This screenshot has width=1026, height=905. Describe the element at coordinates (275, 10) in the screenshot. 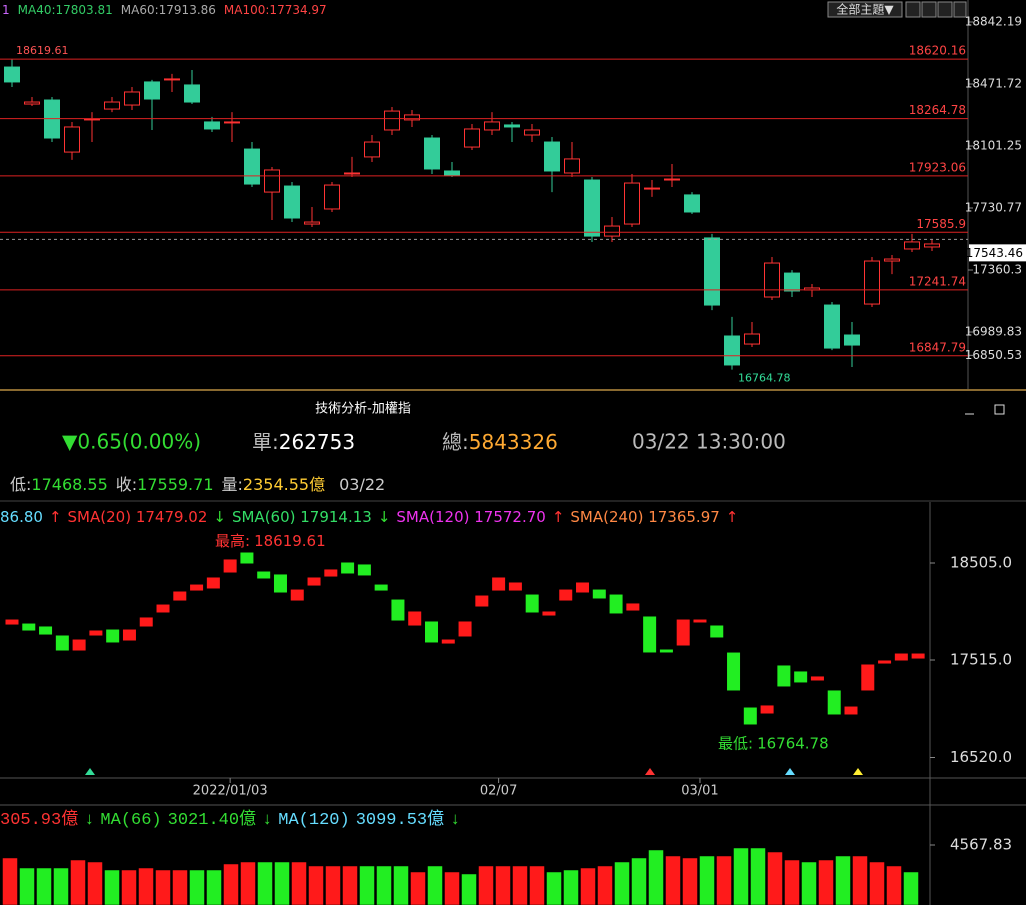

I see `ma-label: MA100:17734.97` at that location.